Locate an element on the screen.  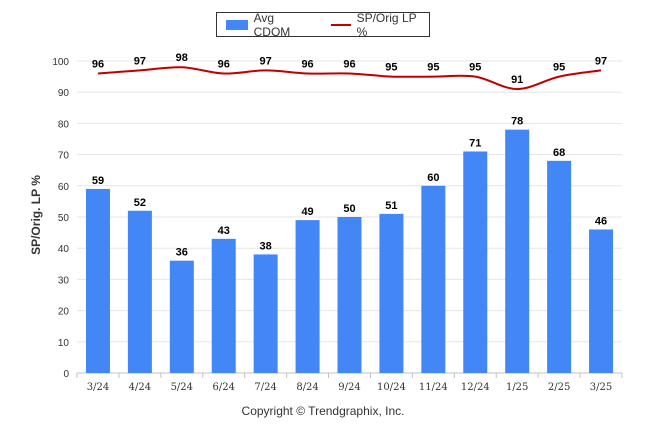
y-tick-label: 80 is located at coordinates (64, 124).